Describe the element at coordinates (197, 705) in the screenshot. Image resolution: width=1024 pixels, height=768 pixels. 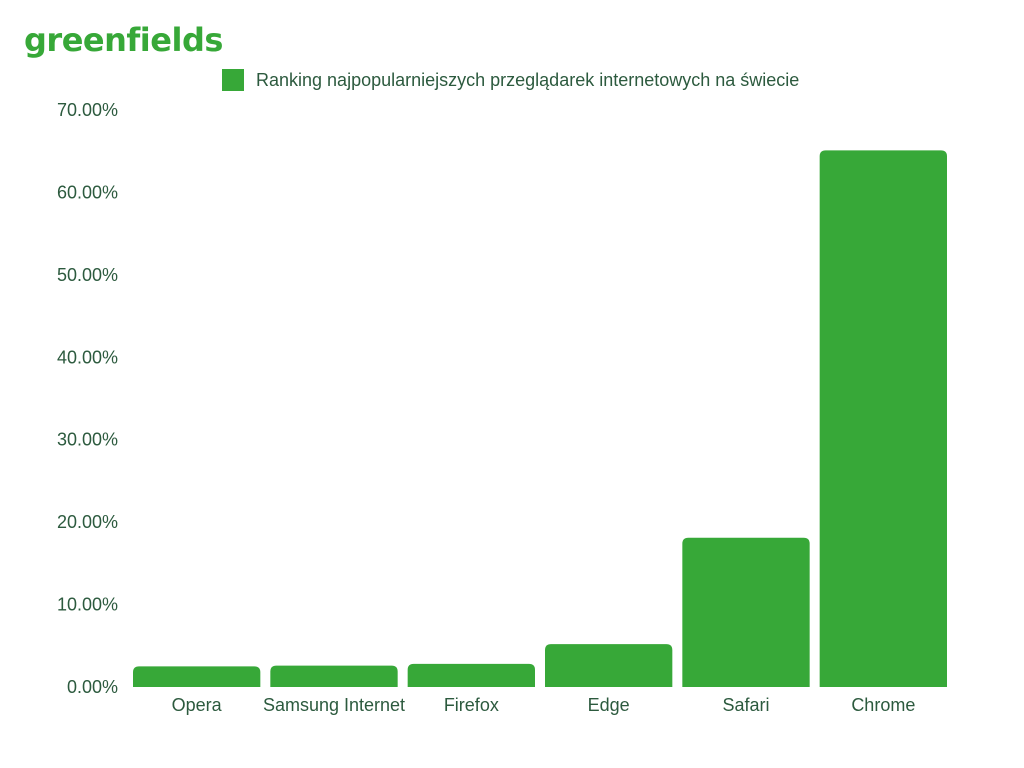
I see `x-tick-label: Opera` at that location.